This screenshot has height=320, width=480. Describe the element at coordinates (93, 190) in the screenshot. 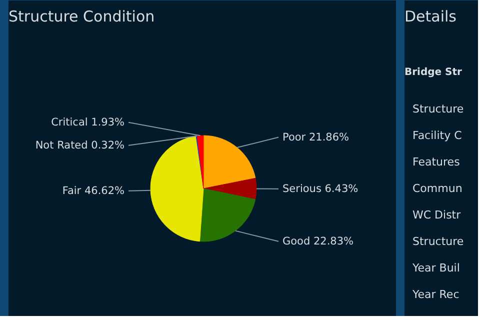

I see `slice-label: Fair 46.62%` at that location.